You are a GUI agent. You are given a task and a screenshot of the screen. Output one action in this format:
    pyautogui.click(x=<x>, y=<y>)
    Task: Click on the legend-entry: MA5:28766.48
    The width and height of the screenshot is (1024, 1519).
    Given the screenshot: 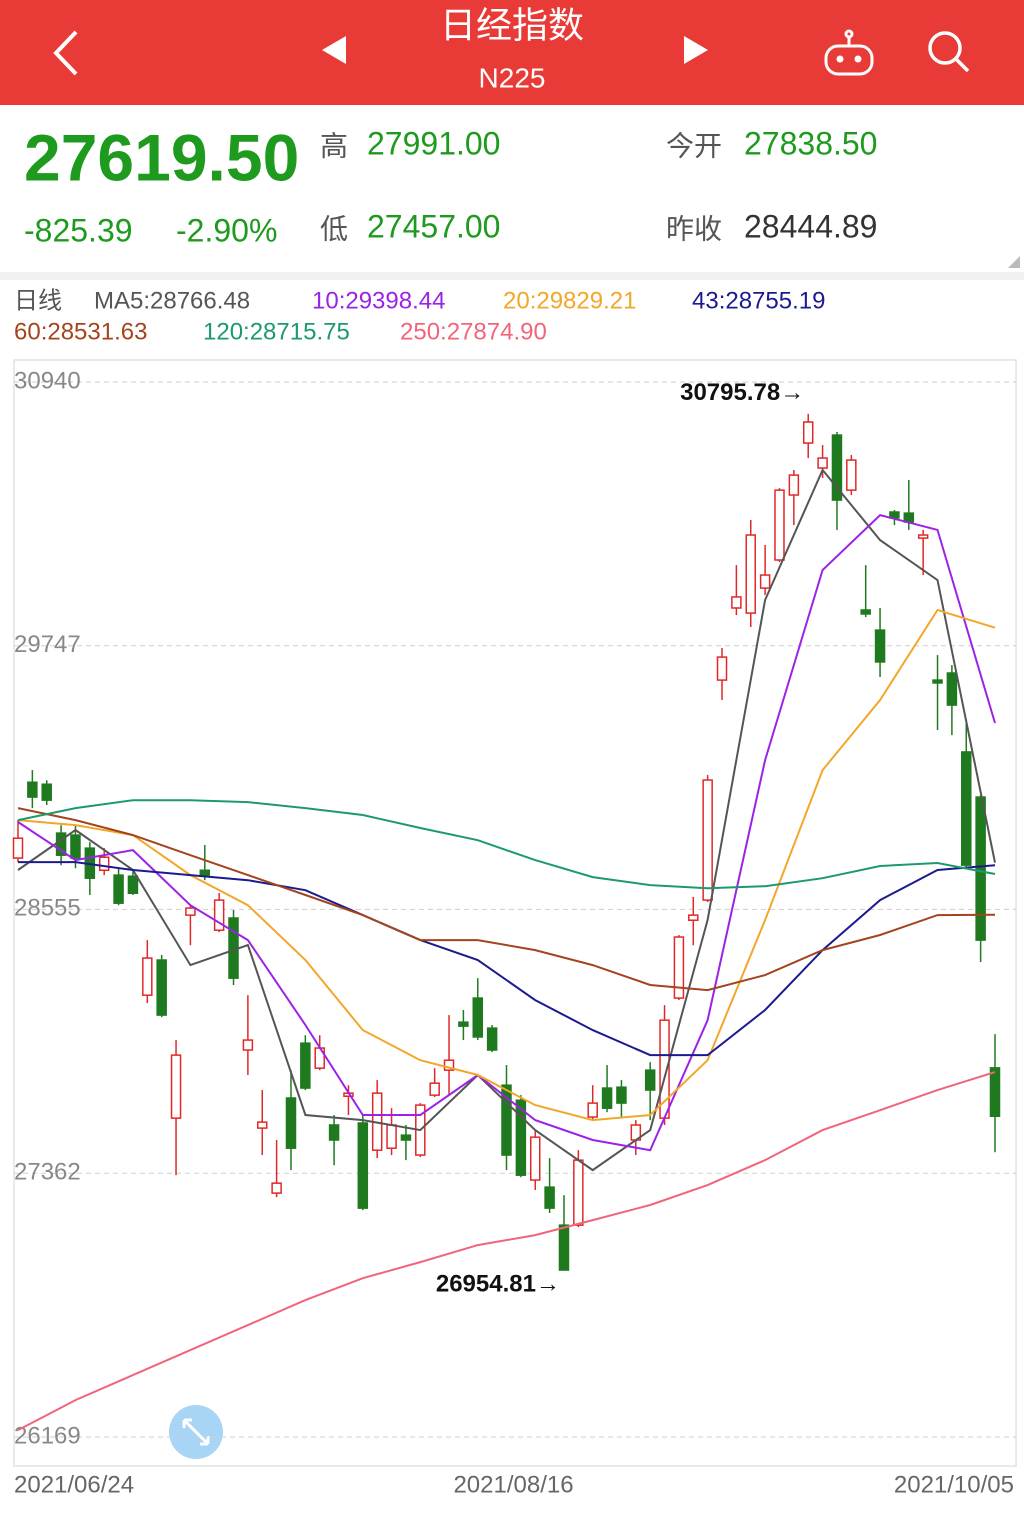 What is the action you would take?
    pyautogui.click(x=172, y=300)
    